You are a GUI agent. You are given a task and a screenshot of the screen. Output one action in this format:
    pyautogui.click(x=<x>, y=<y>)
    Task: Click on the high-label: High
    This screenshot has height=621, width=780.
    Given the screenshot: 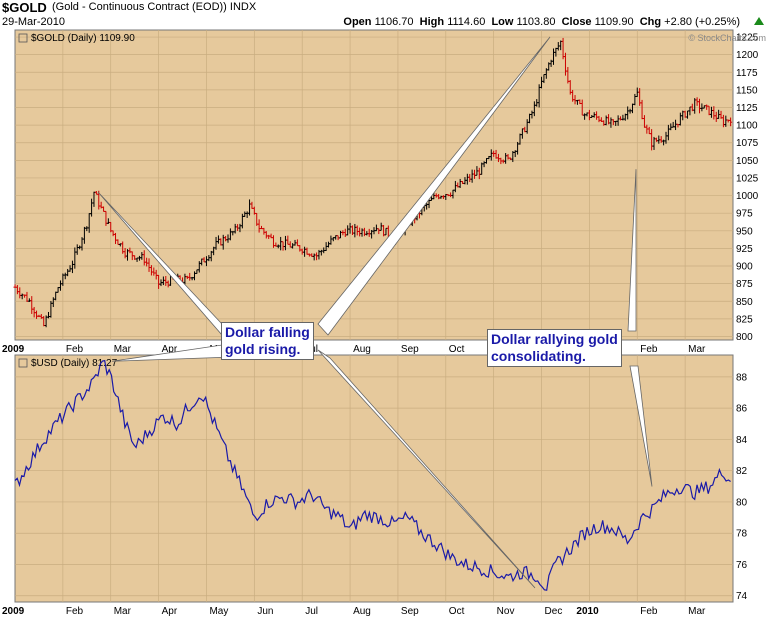 What is the action you would take?
    pyautogui.click(x=432, y=22)
    